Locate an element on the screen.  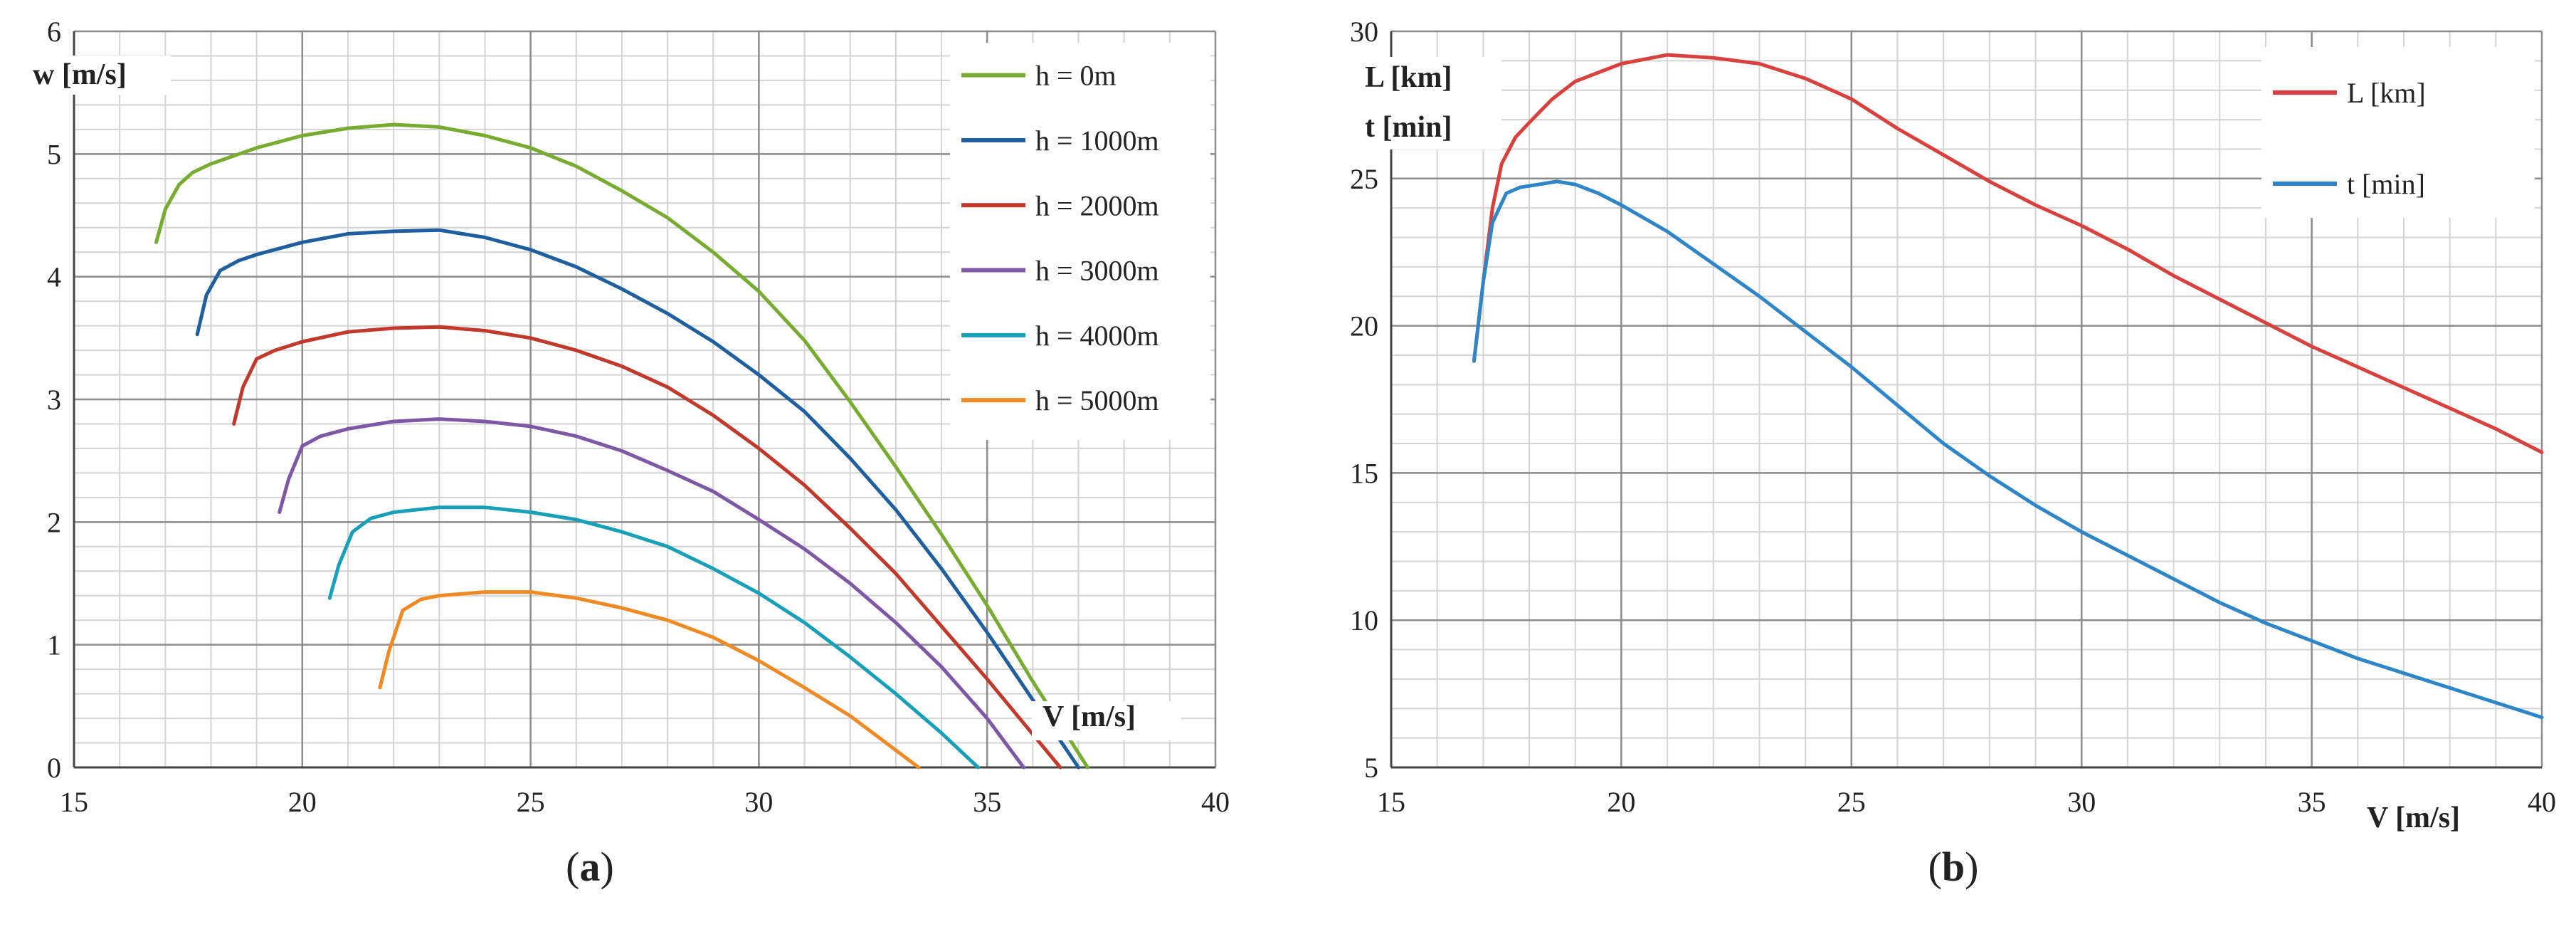
y-axis-label: w [m/s] is located at coordinates (80, 74).